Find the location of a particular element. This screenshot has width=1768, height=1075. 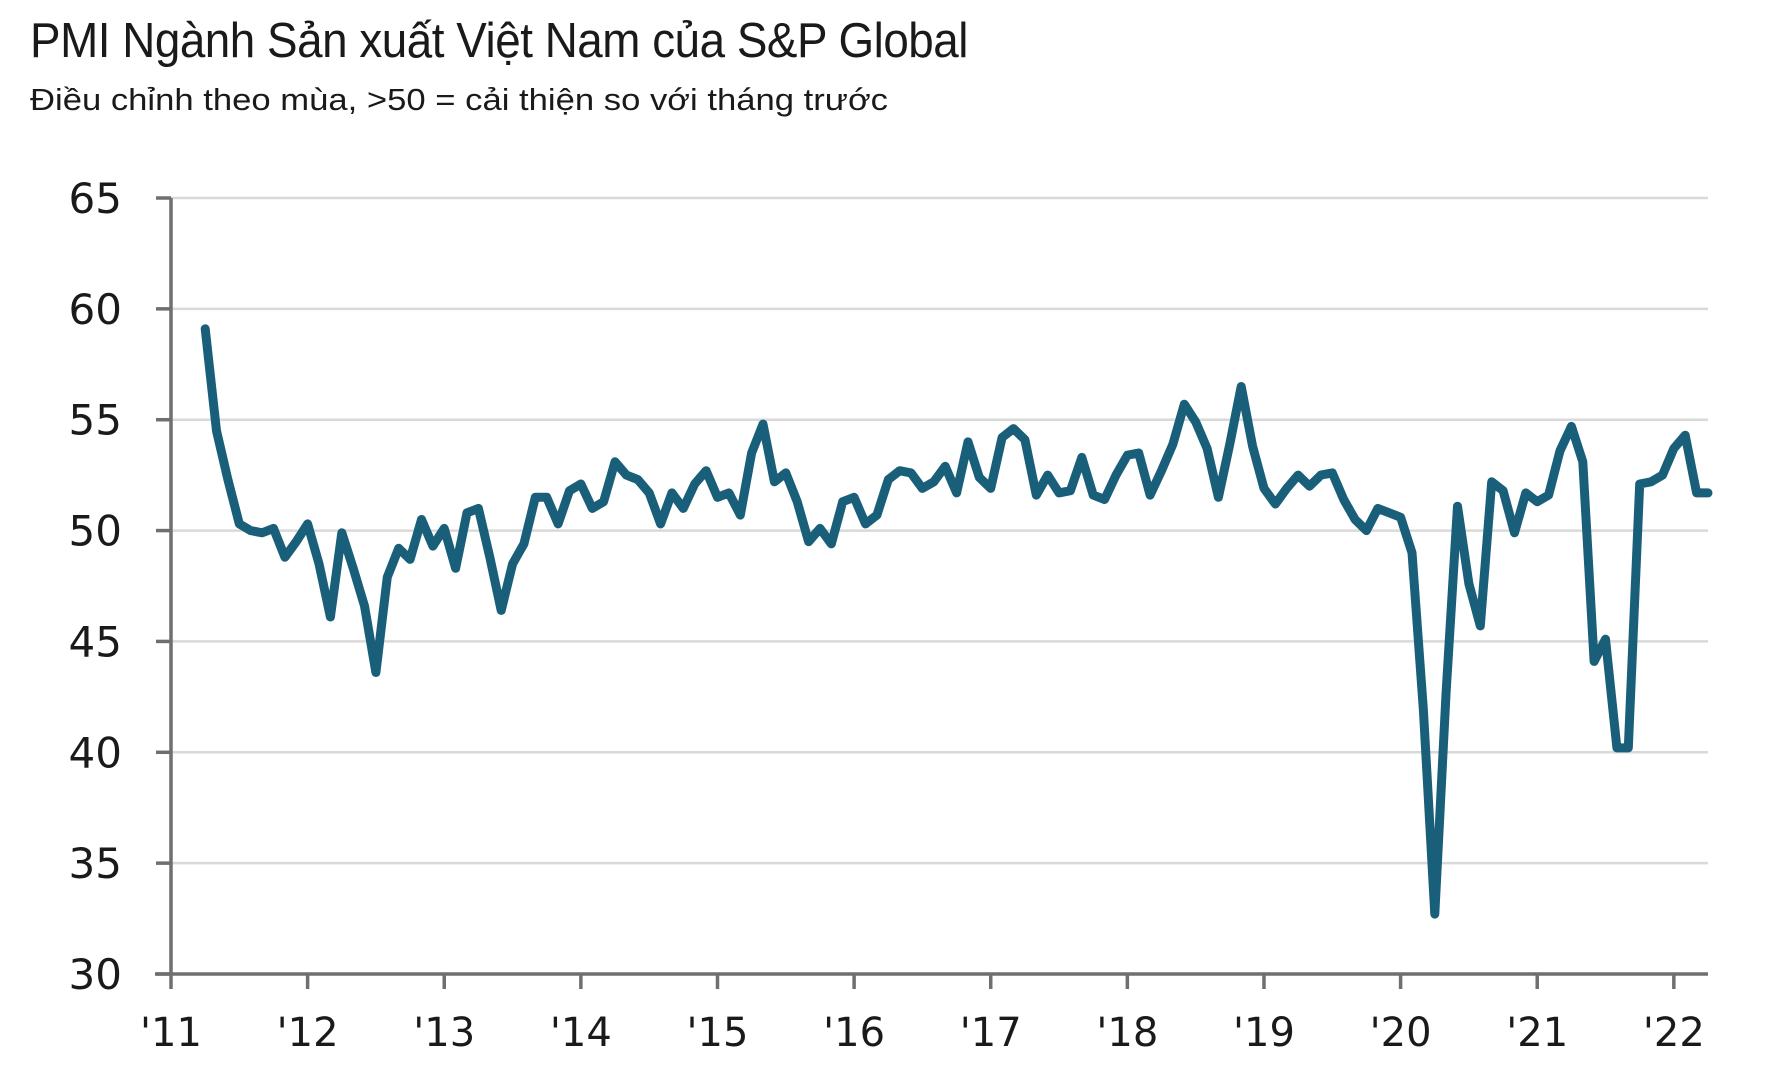

x-tick-label-22: '22 is located at coordinates (1674, 1033).